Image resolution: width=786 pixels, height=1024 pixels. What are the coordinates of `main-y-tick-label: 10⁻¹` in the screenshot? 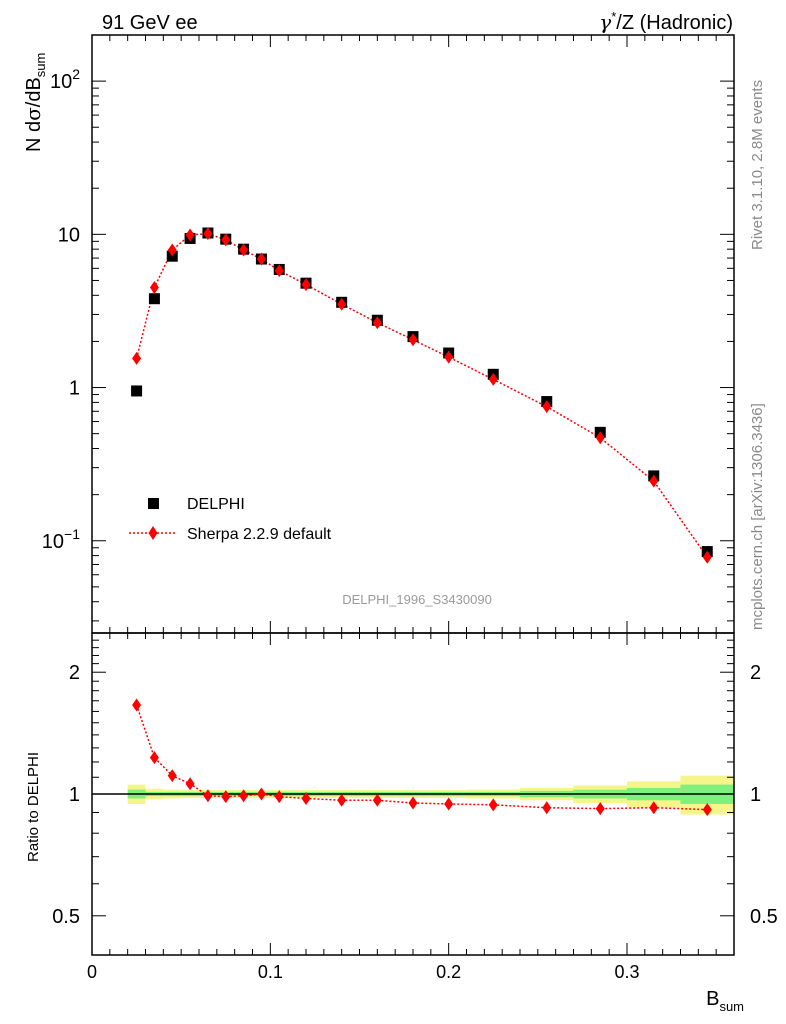 It's located at (61, 539).